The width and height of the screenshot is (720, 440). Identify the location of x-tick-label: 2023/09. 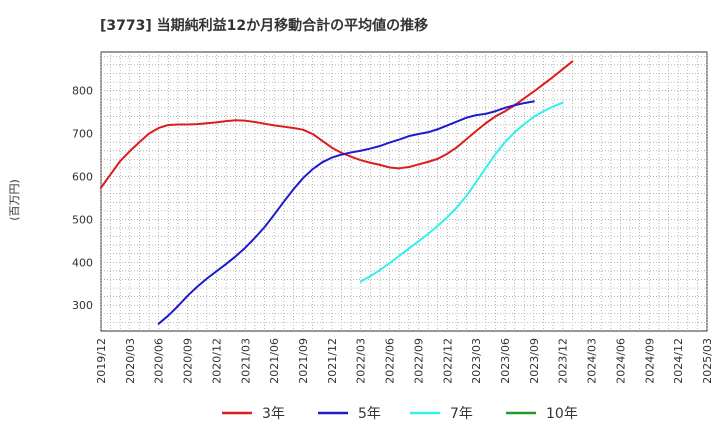
(534, 361).